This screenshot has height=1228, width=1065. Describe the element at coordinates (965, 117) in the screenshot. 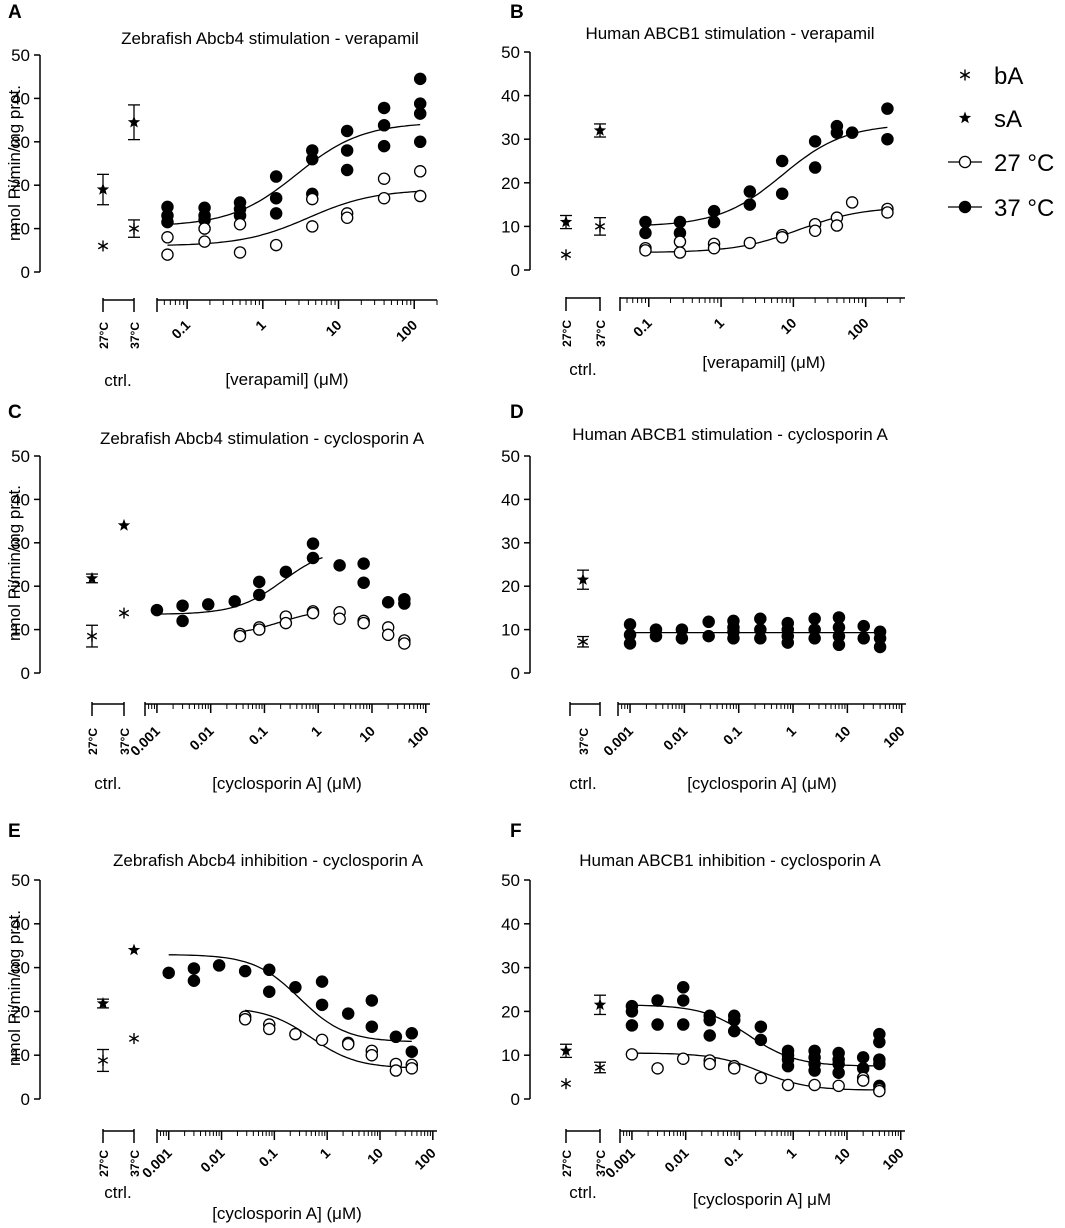

I see `legend-star-icon` at that location.